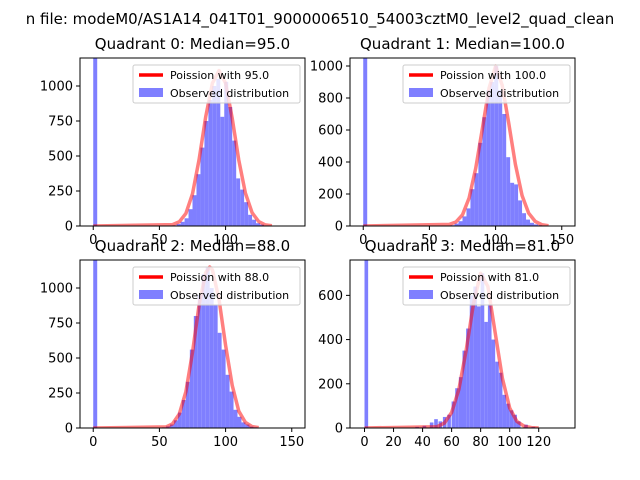 The height and width of the screenshot is (480, 640). I want to click on quadrant-1-y-tick-label: 200, so click(330, 195).